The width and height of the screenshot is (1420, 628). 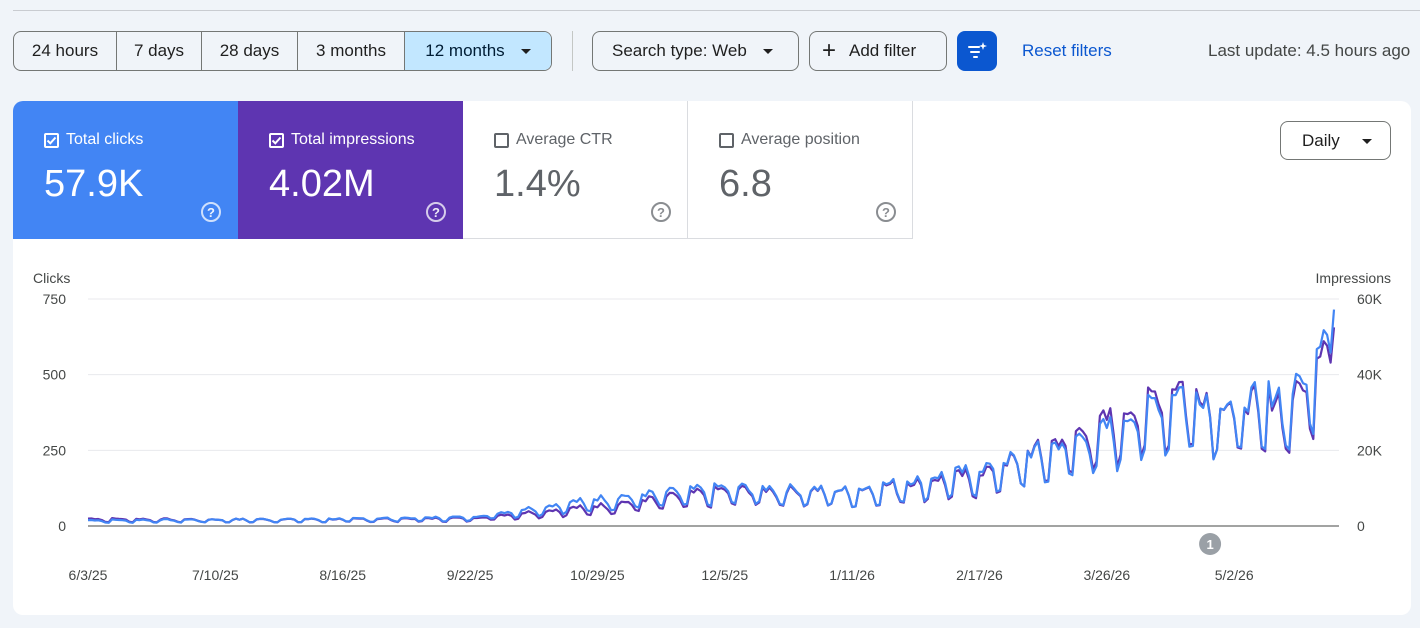 I want to click on metric-total-clicks: Total clicks 57.9K ?, so click(x=125, y=170).